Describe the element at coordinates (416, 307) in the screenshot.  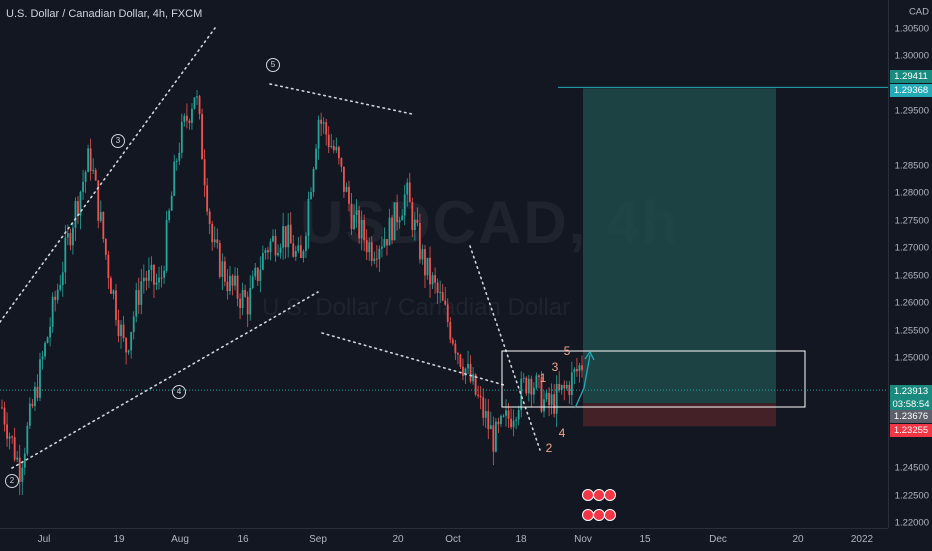
I see `watermark-description: U.S. Dollar / Canadian Dollar` at that location.